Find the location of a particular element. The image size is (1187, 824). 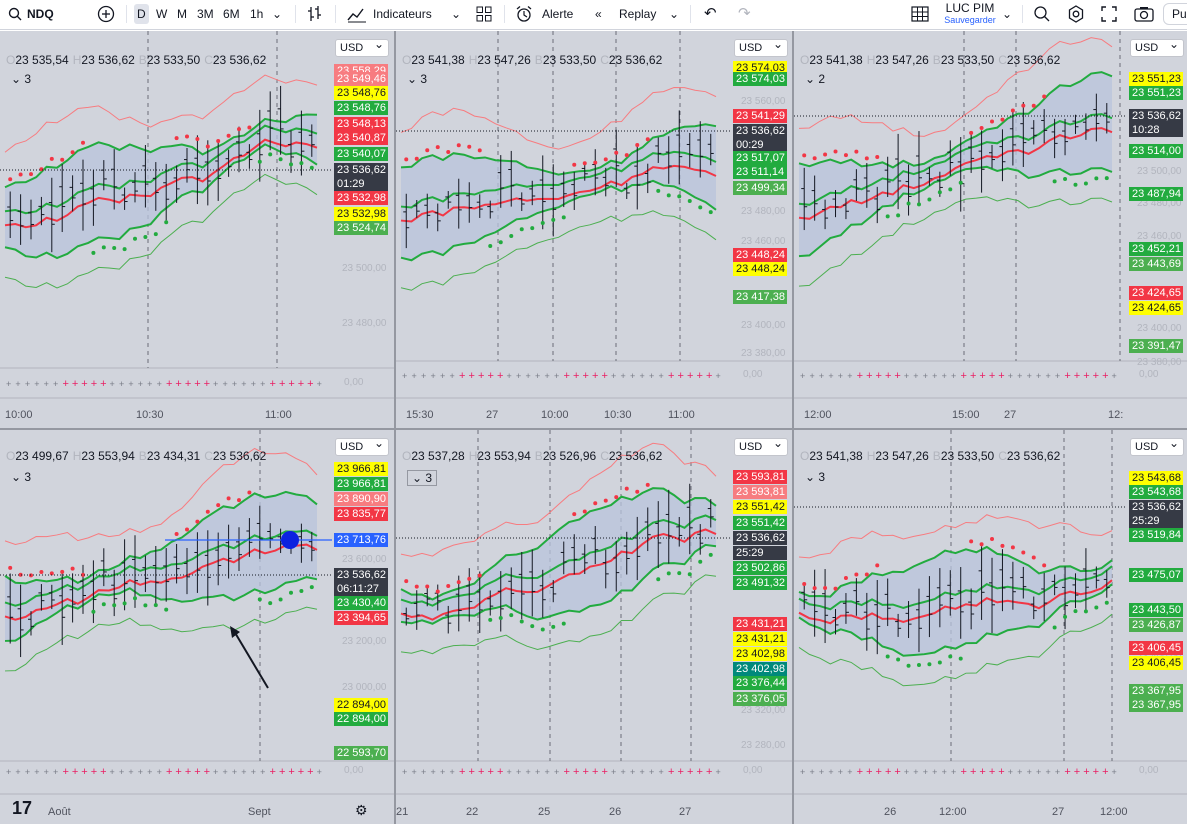

lower-band is located at coordinates (161, 201).